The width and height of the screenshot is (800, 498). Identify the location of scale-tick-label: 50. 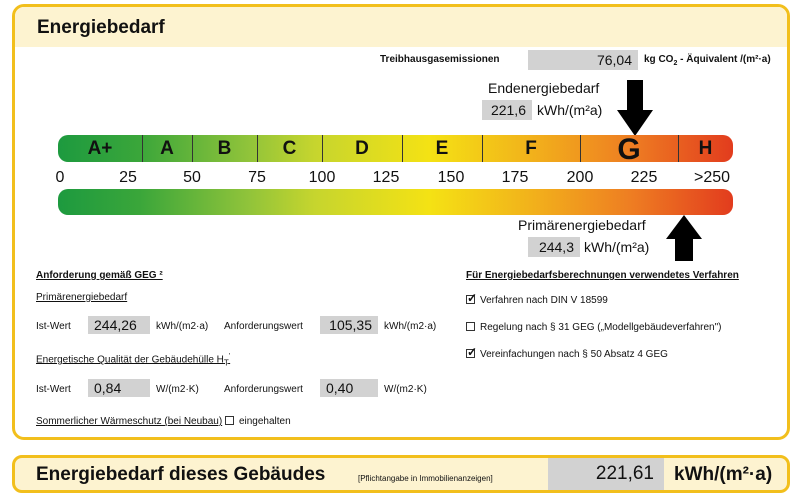
(192, 177).